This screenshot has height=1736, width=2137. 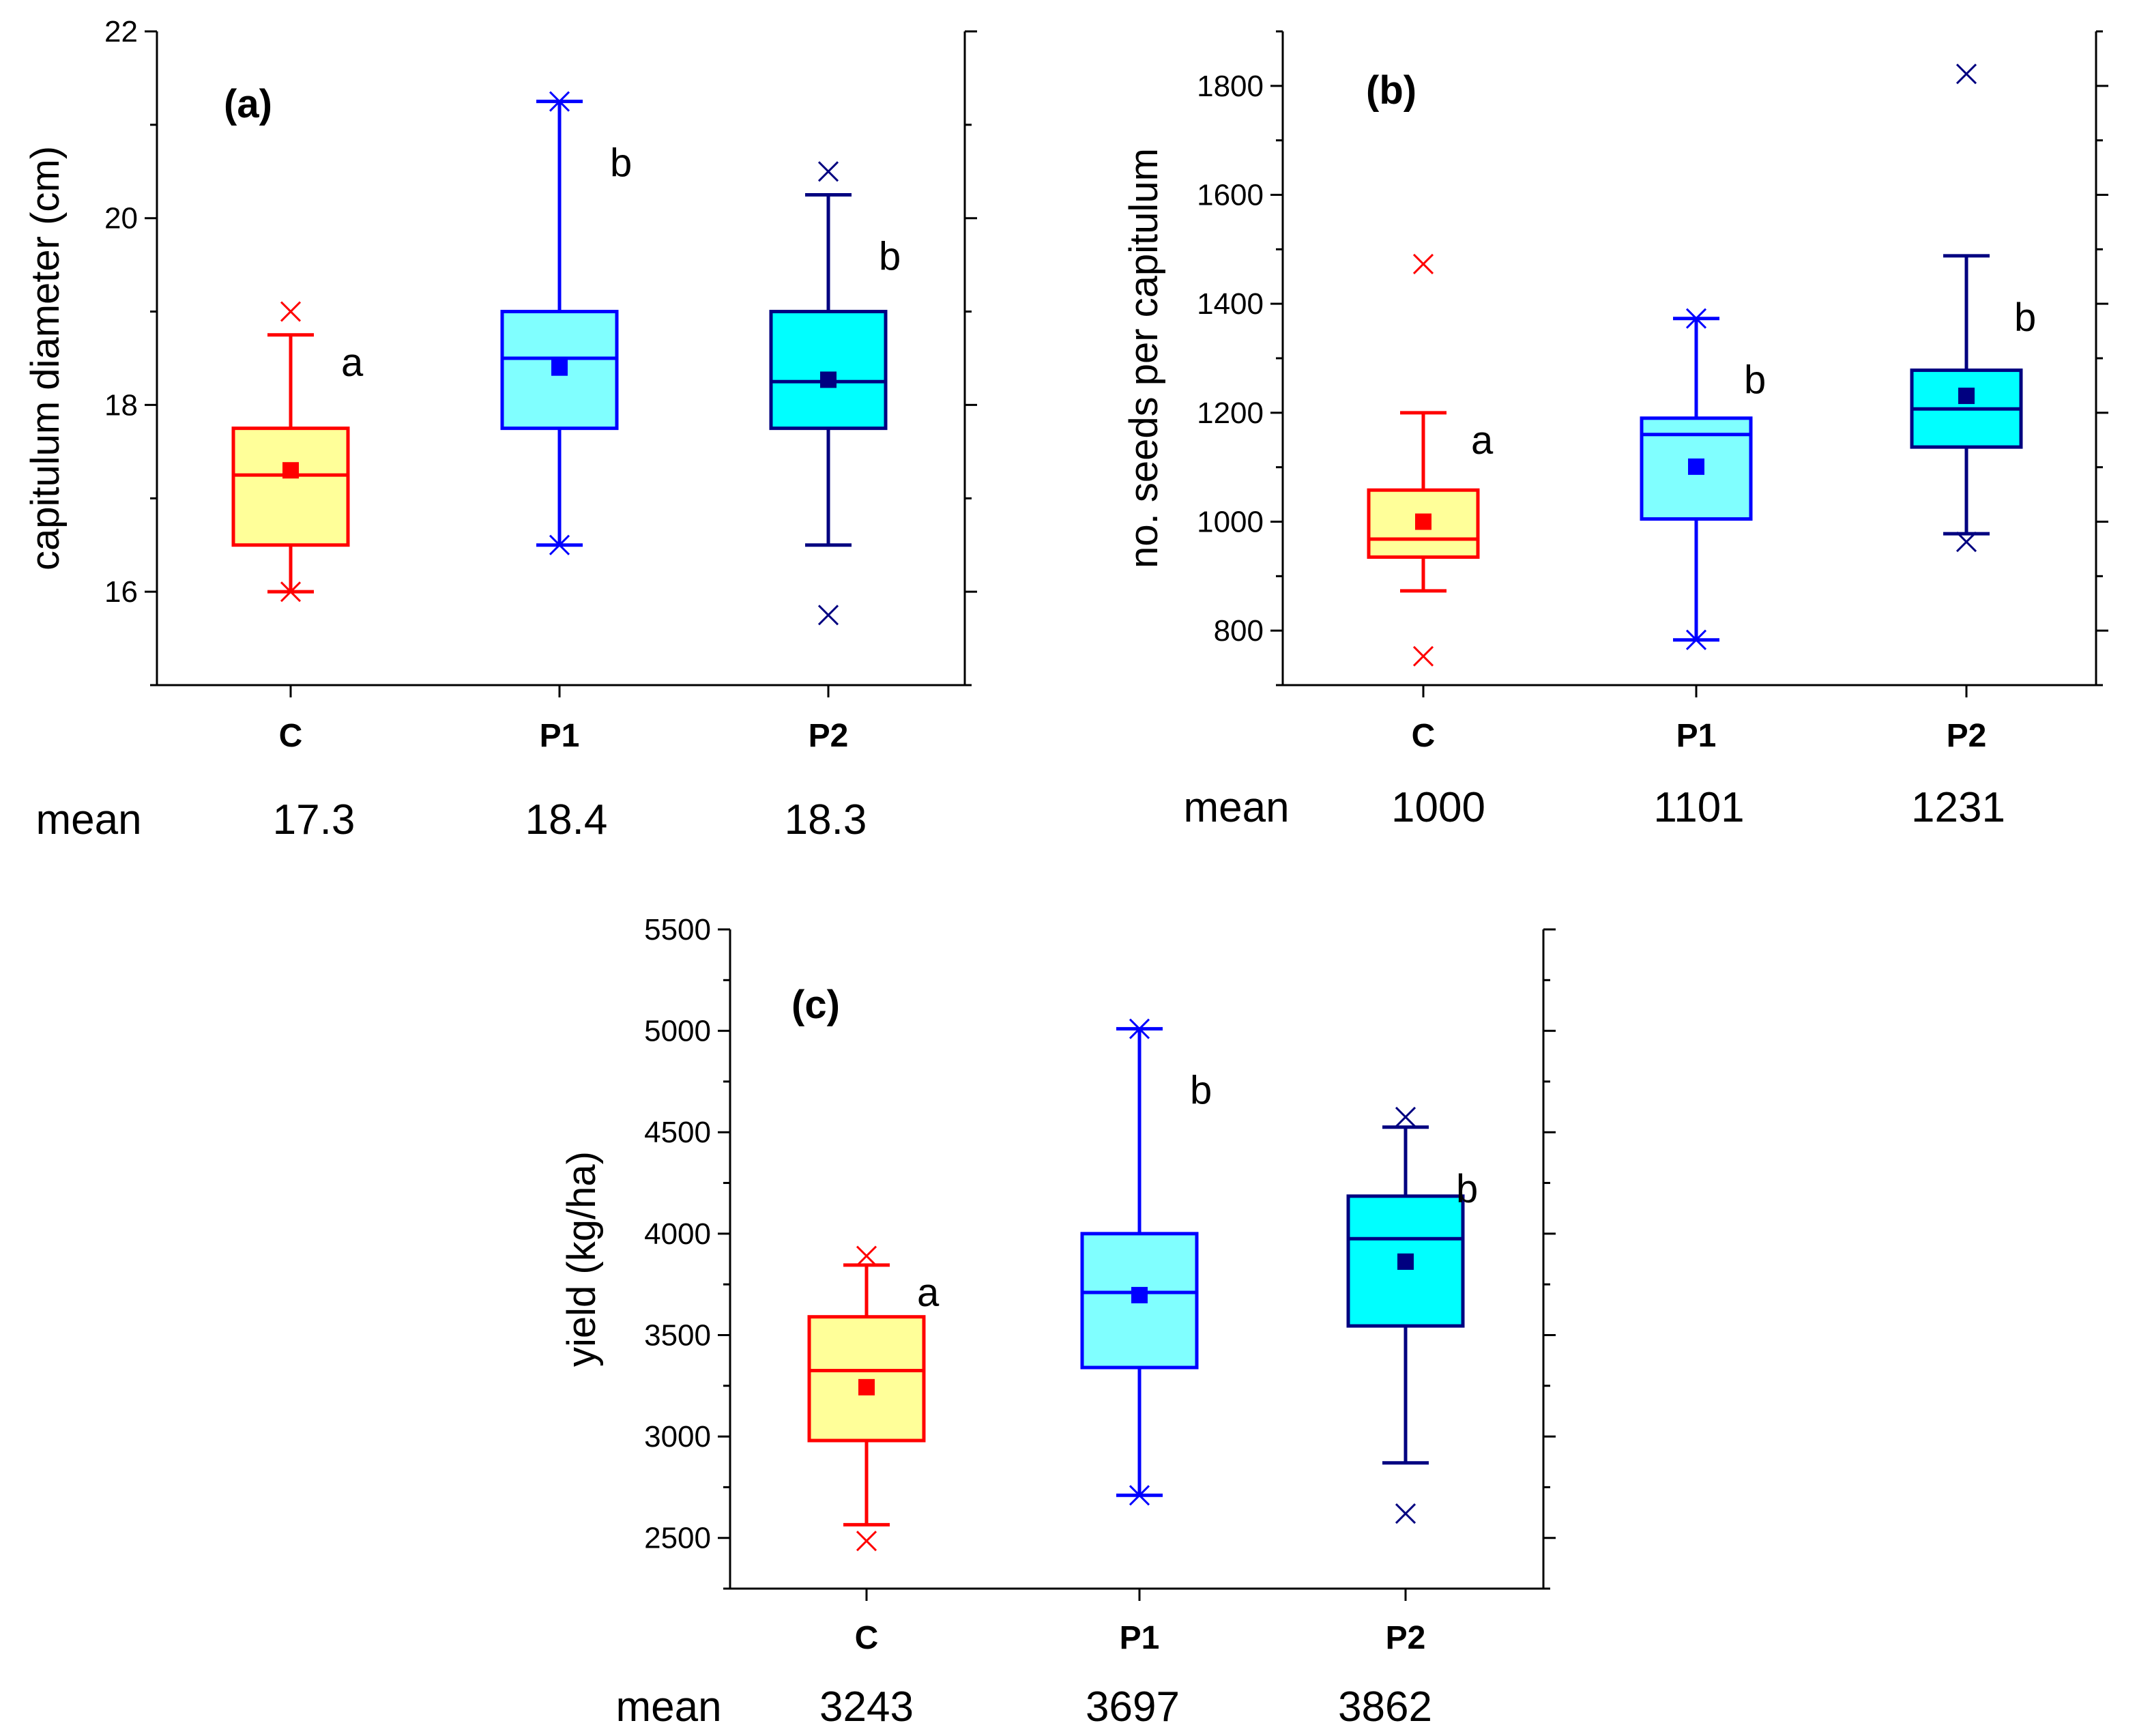 I want to click on y-axis-title: capitulum diameter (cm), so click(x=46, y=358).